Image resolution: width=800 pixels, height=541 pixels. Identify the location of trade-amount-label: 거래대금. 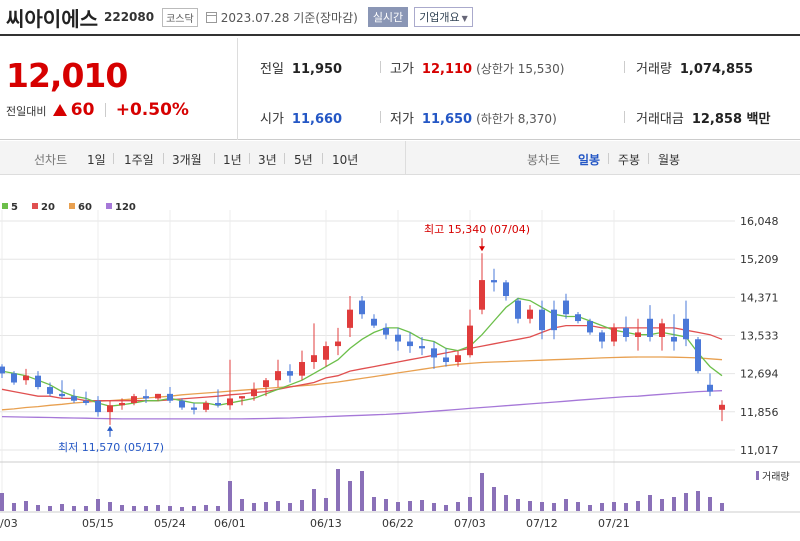
(660, 119).